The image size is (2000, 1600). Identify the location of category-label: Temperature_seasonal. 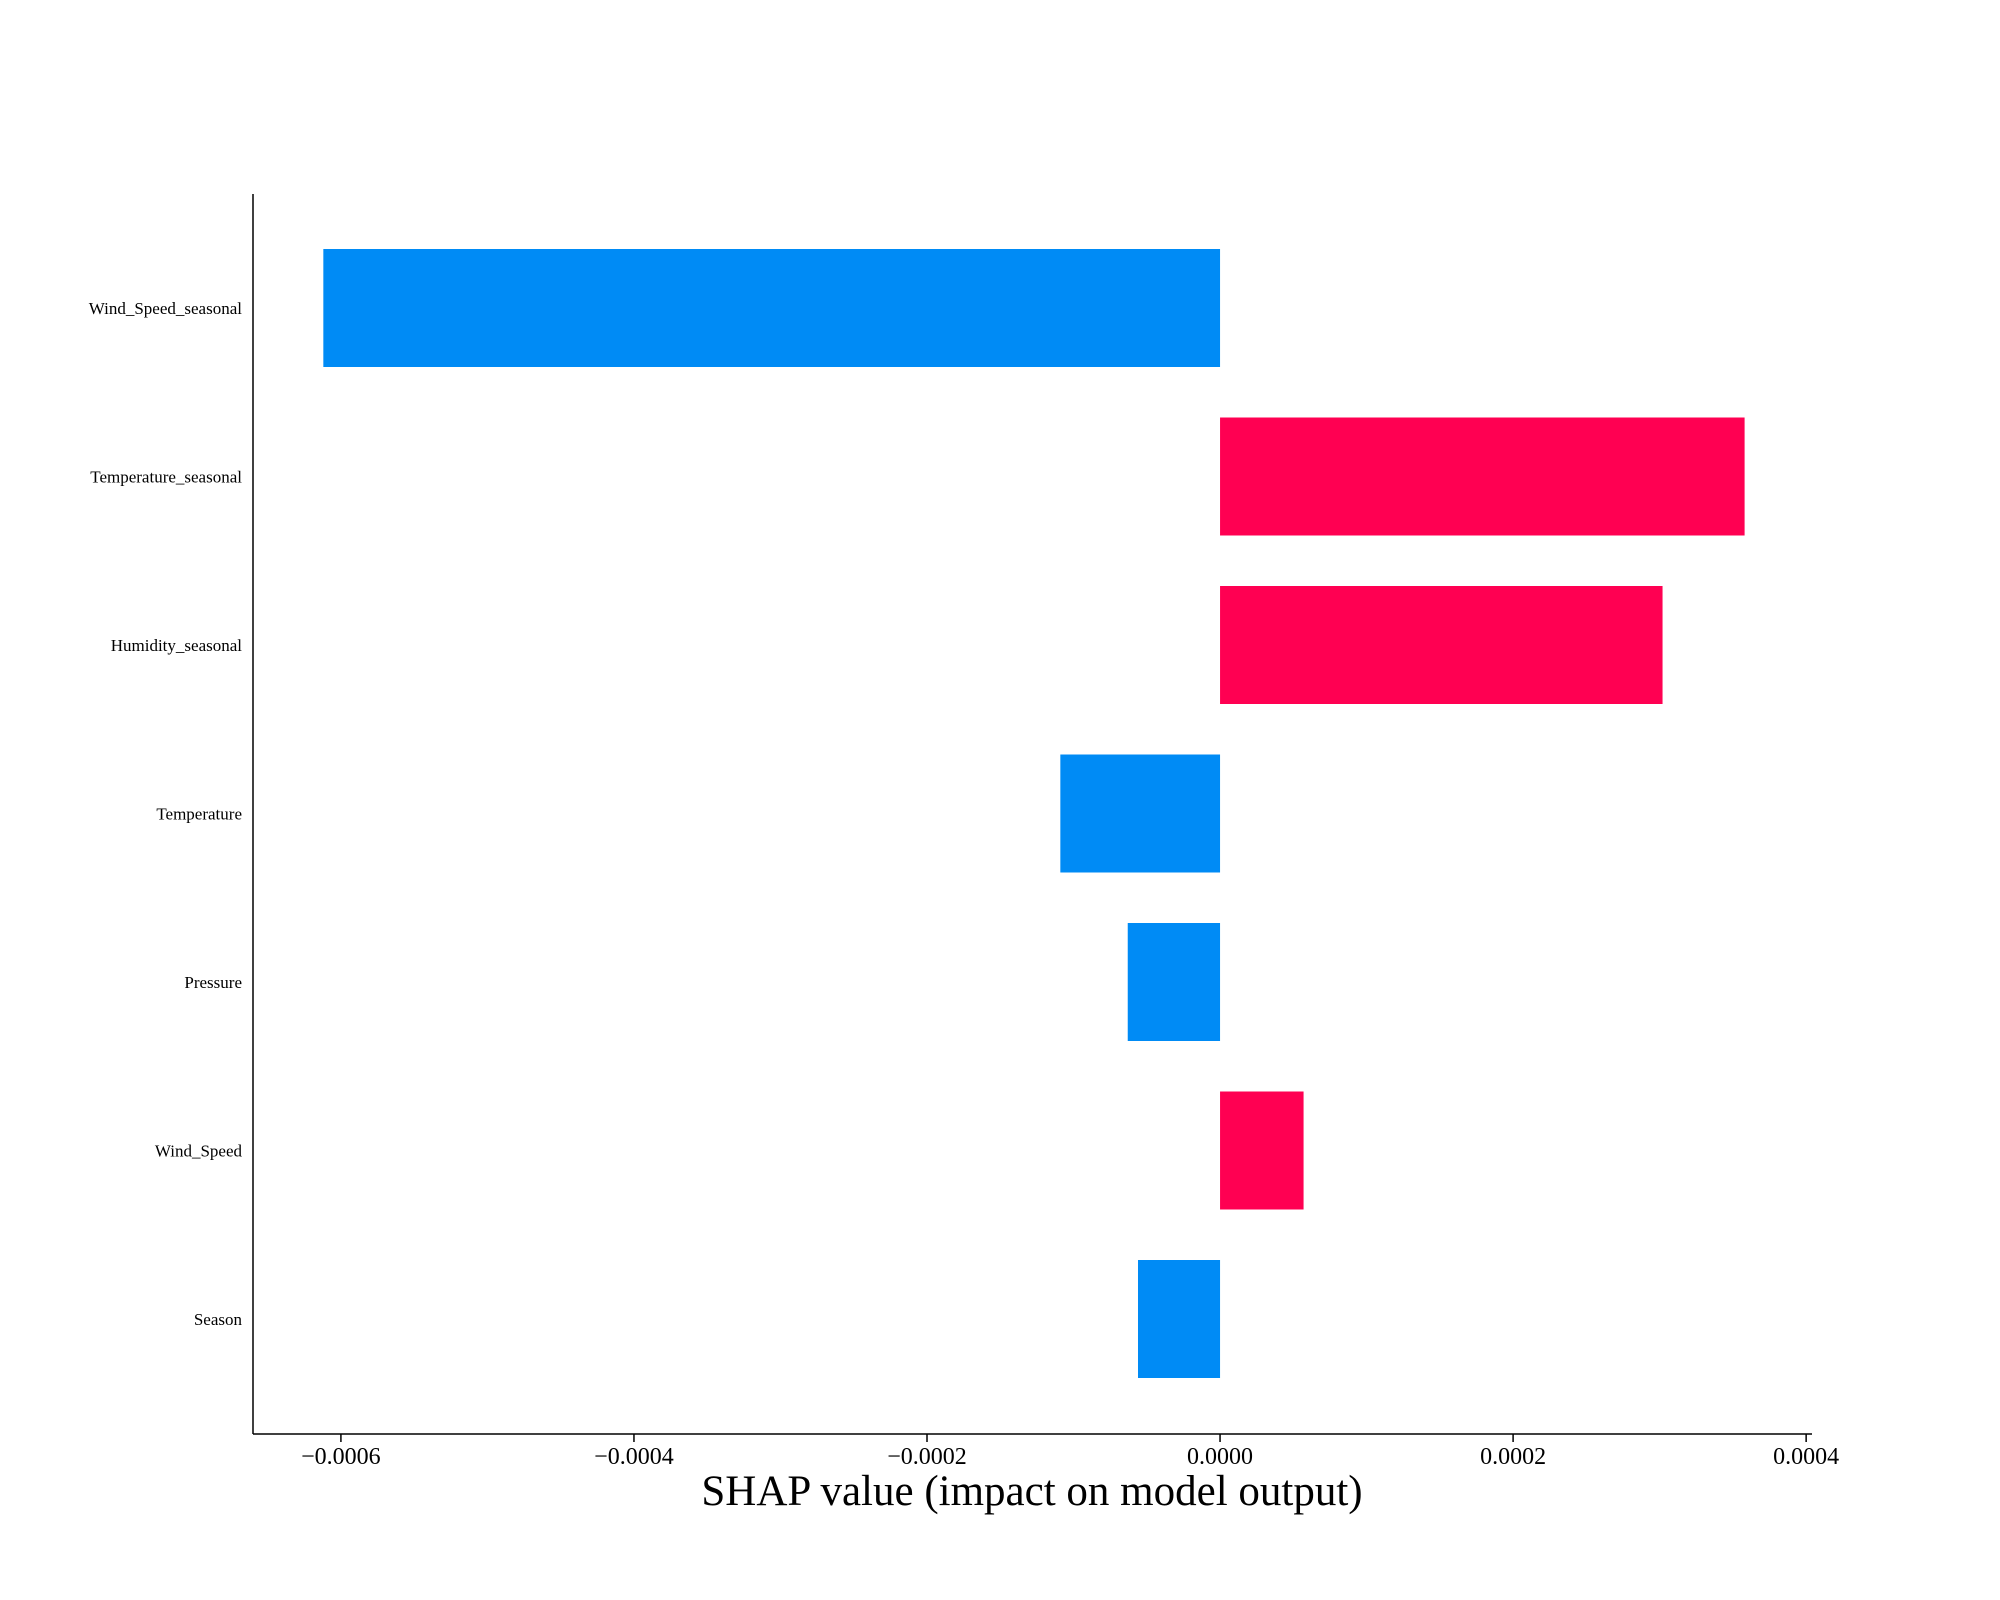
(166, 477).